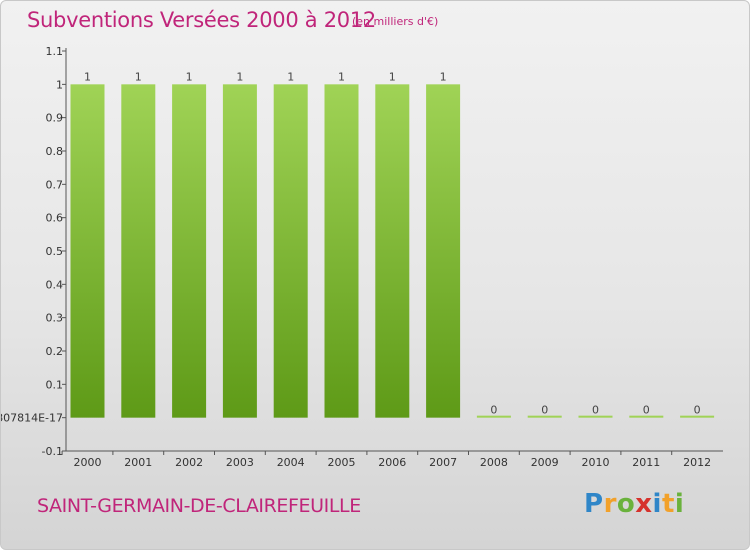 The image size is (750, 550). Describe the element at coordinates (55, 51) in the screenshot. I see `y-tick-label: 1.1` at that location.